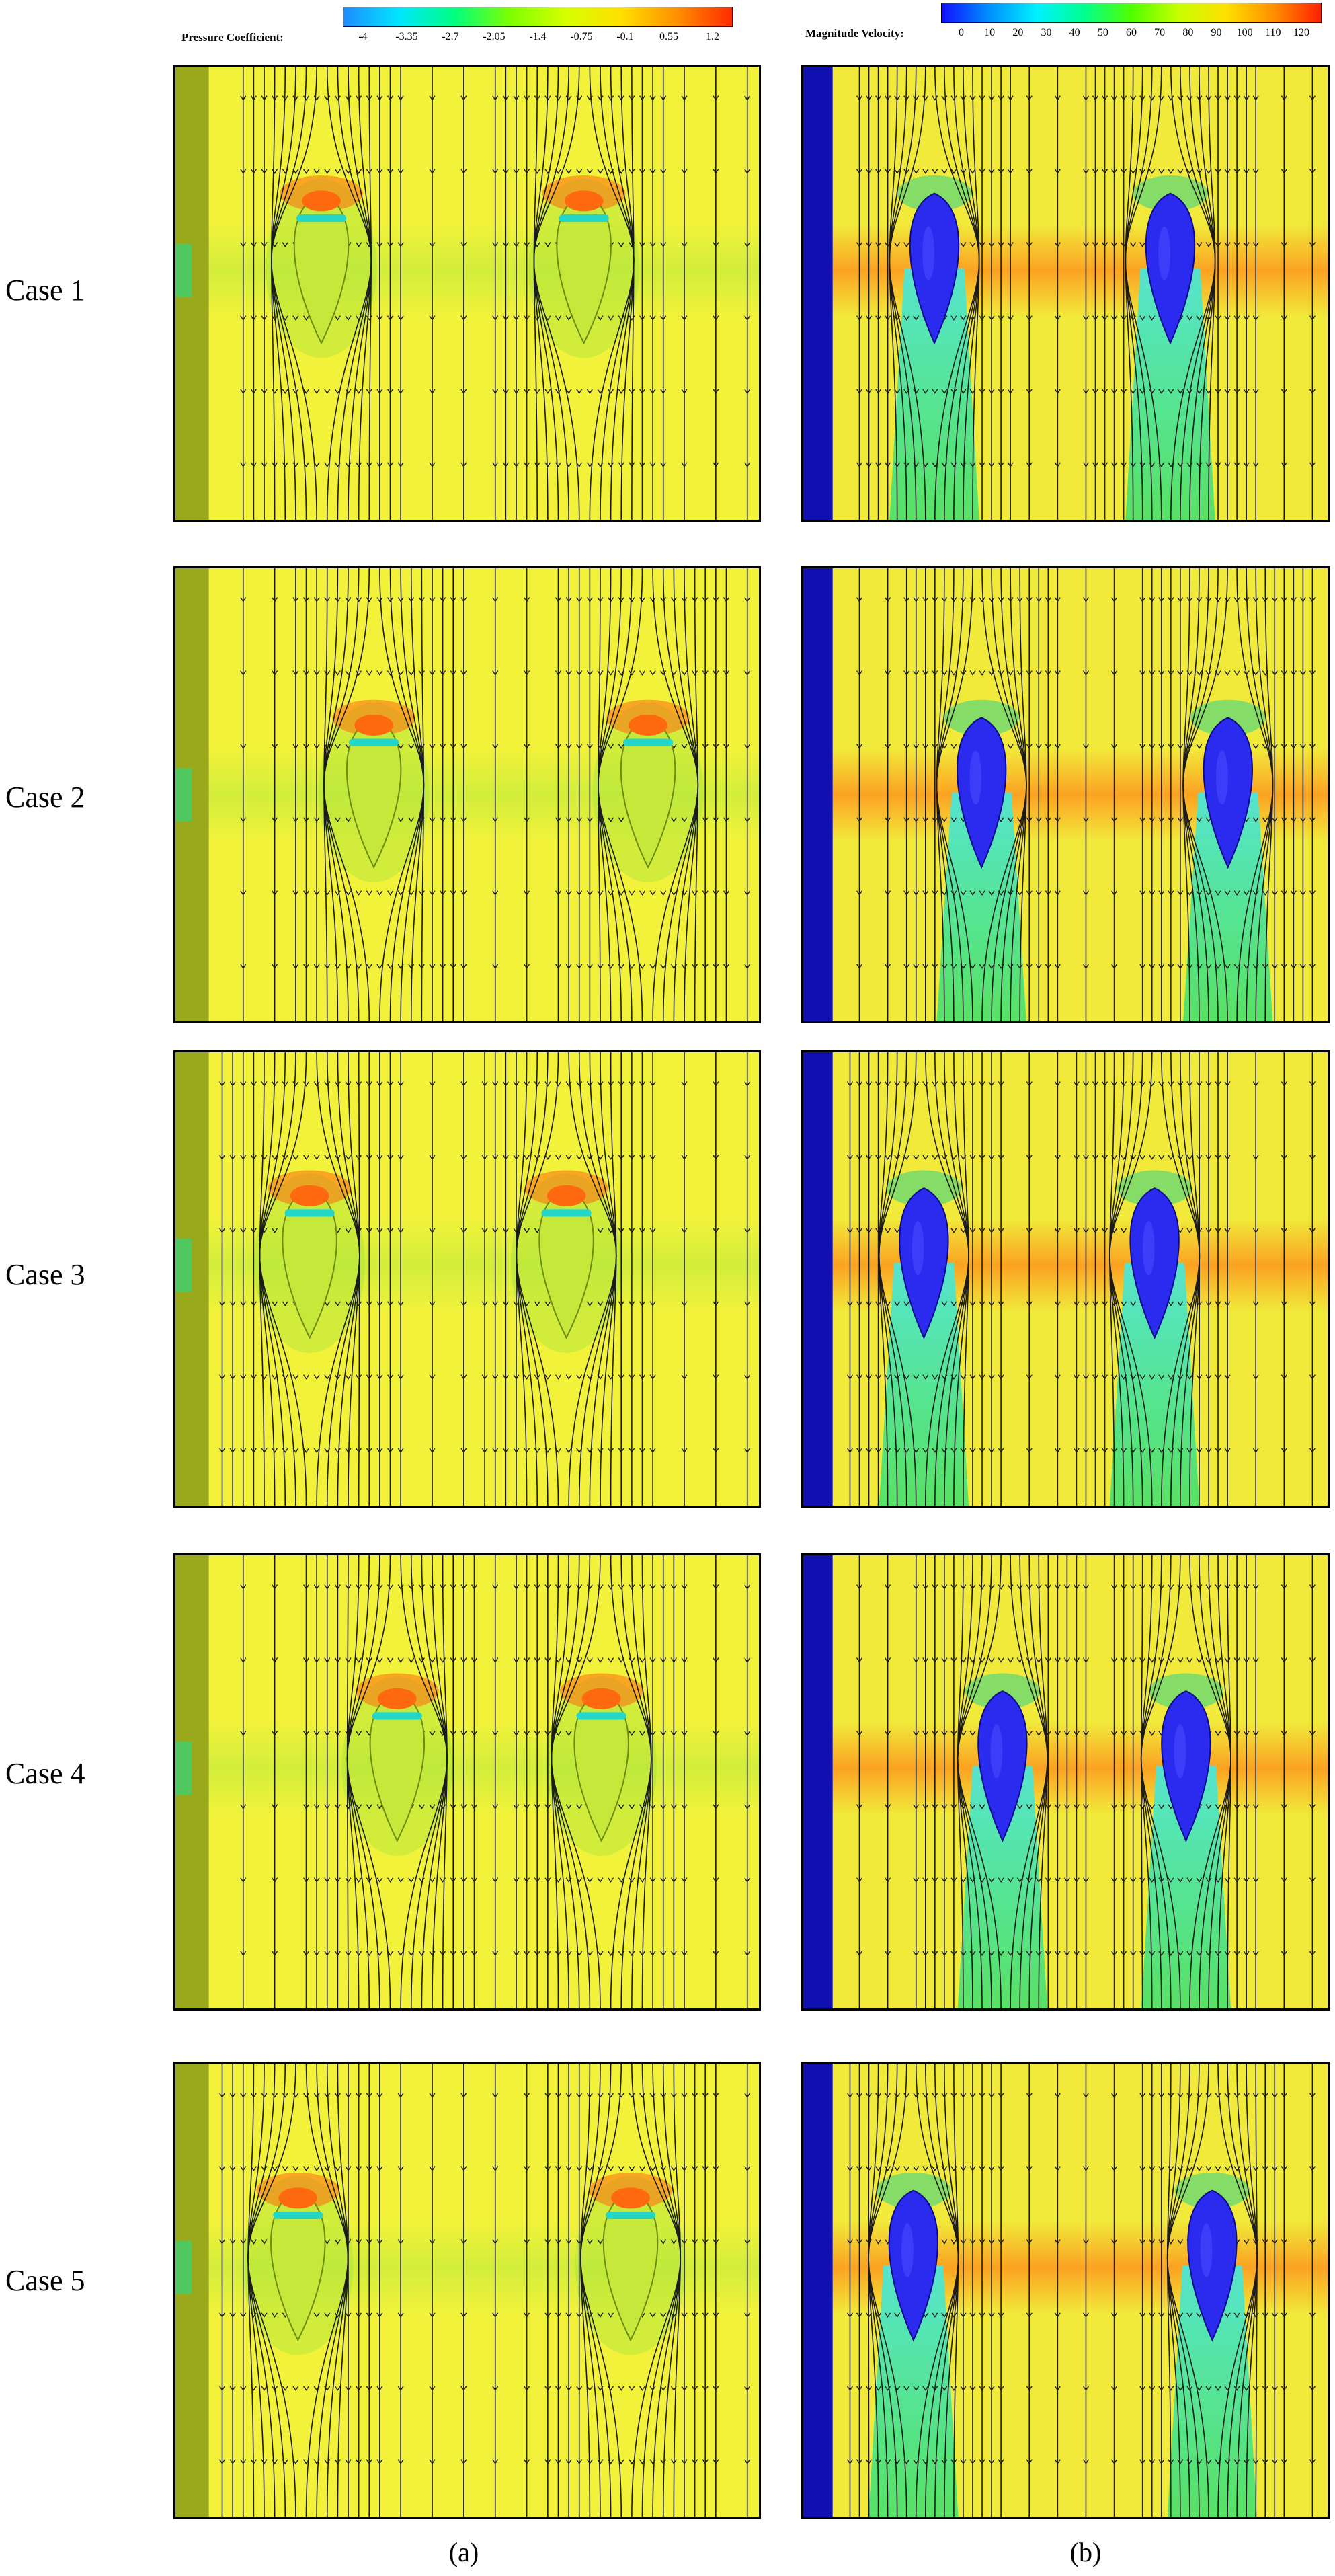 The height and width of the screenshot is (2576, 1335). I want to click on velocity-tick-label: 90, so click(1216, 32).